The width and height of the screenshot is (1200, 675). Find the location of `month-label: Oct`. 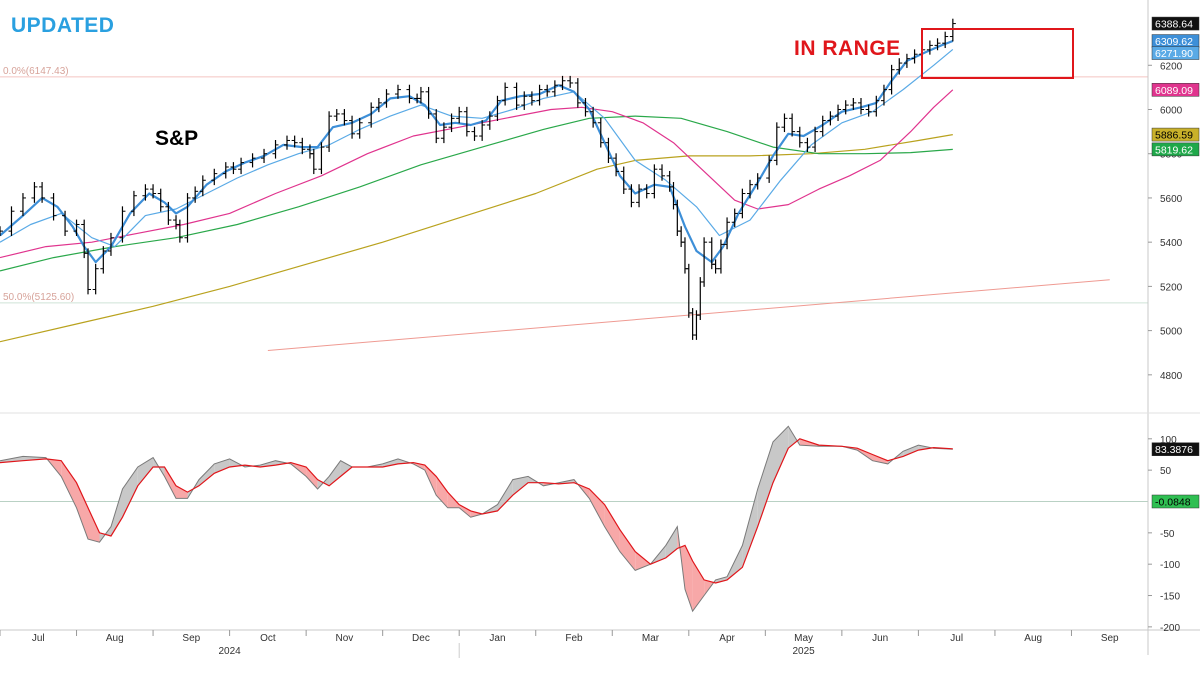

month-label: Oct is located at coordinates (268, 638).